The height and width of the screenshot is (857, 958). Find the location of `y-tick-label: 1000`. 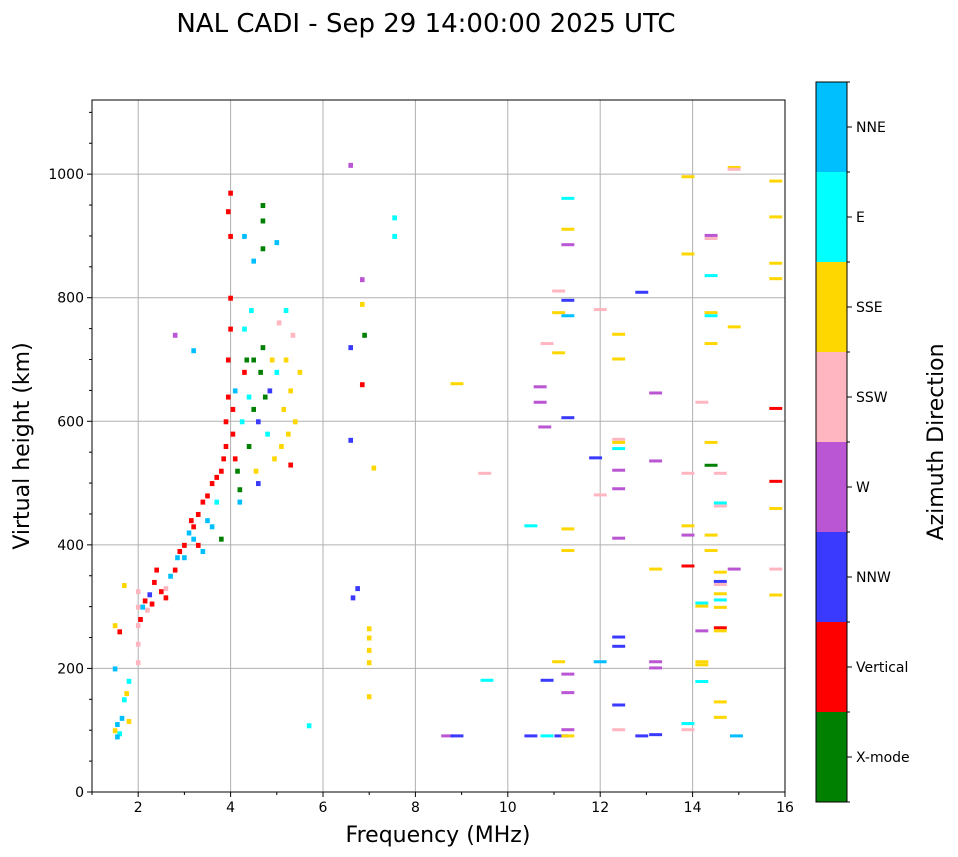

y-tick-label: 1000 is located at coordinates (66, 175).